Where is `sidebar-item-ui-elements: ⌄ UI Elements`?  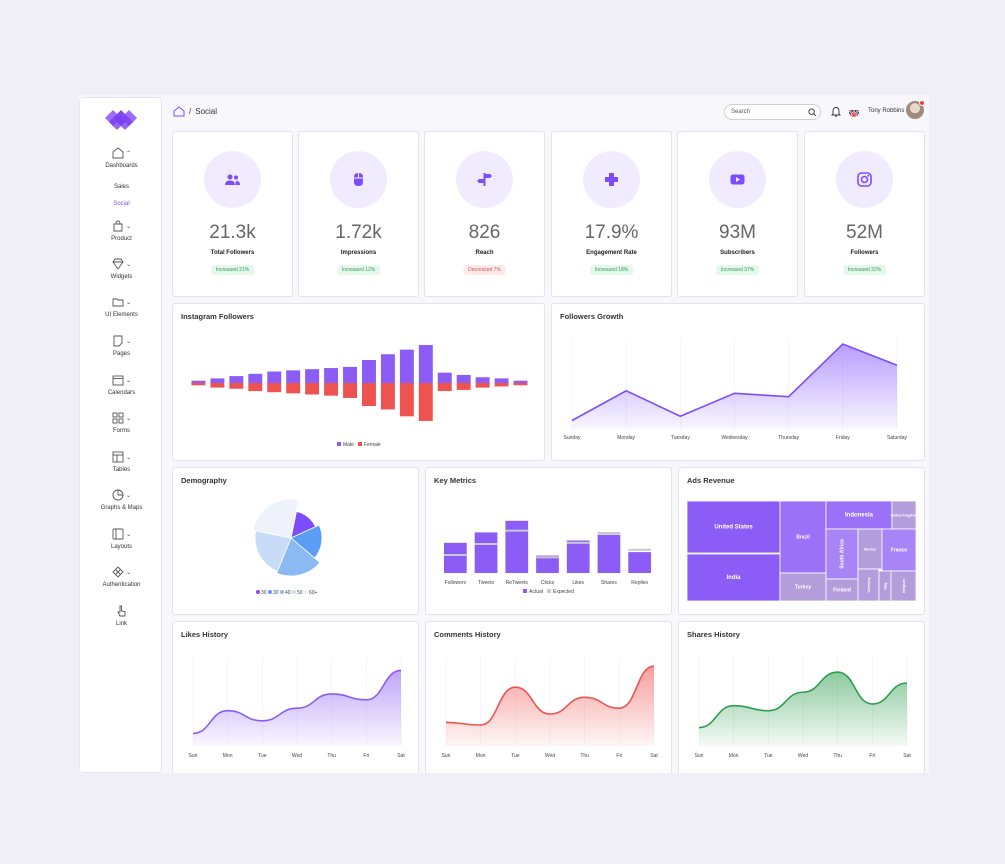 sidebar-item-ui-elements: ⌄ UI Elements is located at coordinates (121, 306).